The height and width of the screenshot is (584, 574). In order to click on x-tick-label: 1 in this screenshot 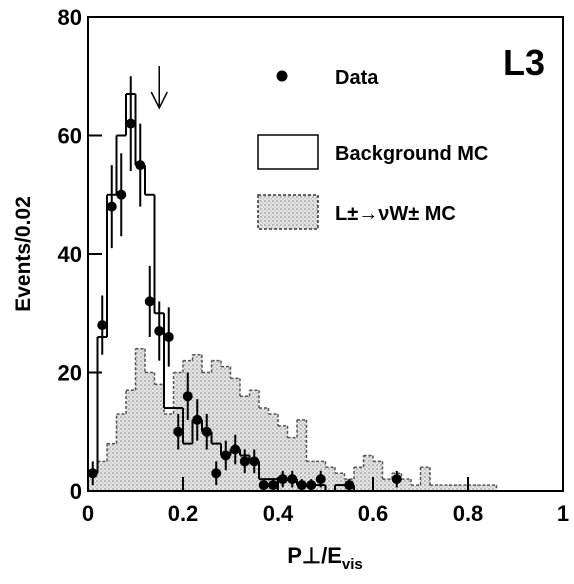, I will do `click(563, 513)`.